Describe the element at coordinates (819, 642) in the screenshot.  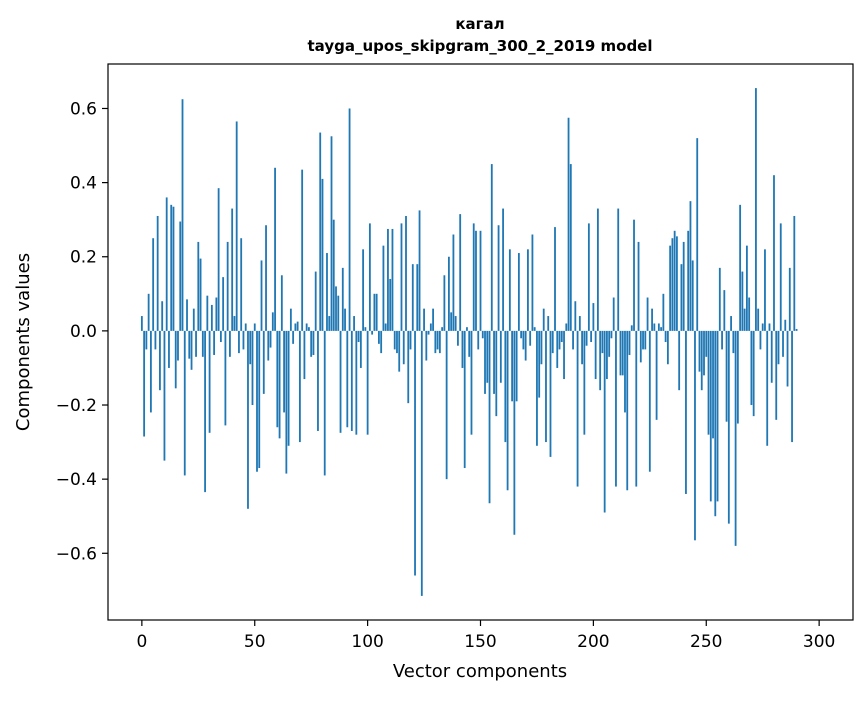
I see `x-tick-label: 300` at that location.